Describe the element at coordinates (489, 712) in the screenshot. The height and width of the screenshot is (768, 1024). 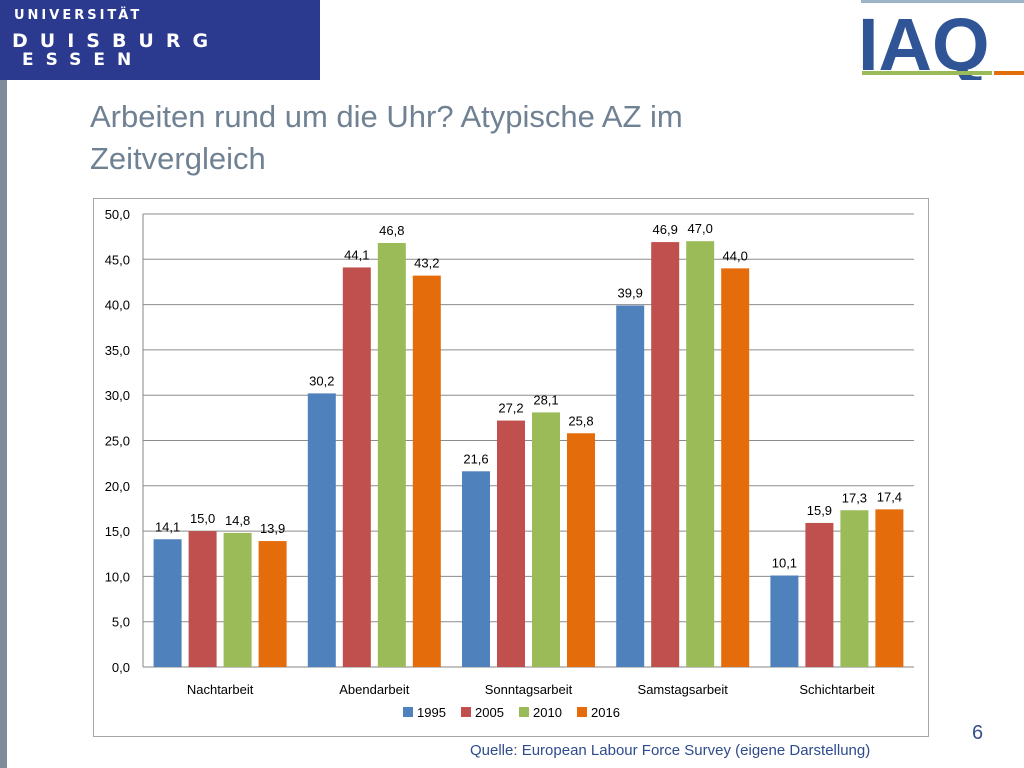
I see `legend-label: 2005` at that location.